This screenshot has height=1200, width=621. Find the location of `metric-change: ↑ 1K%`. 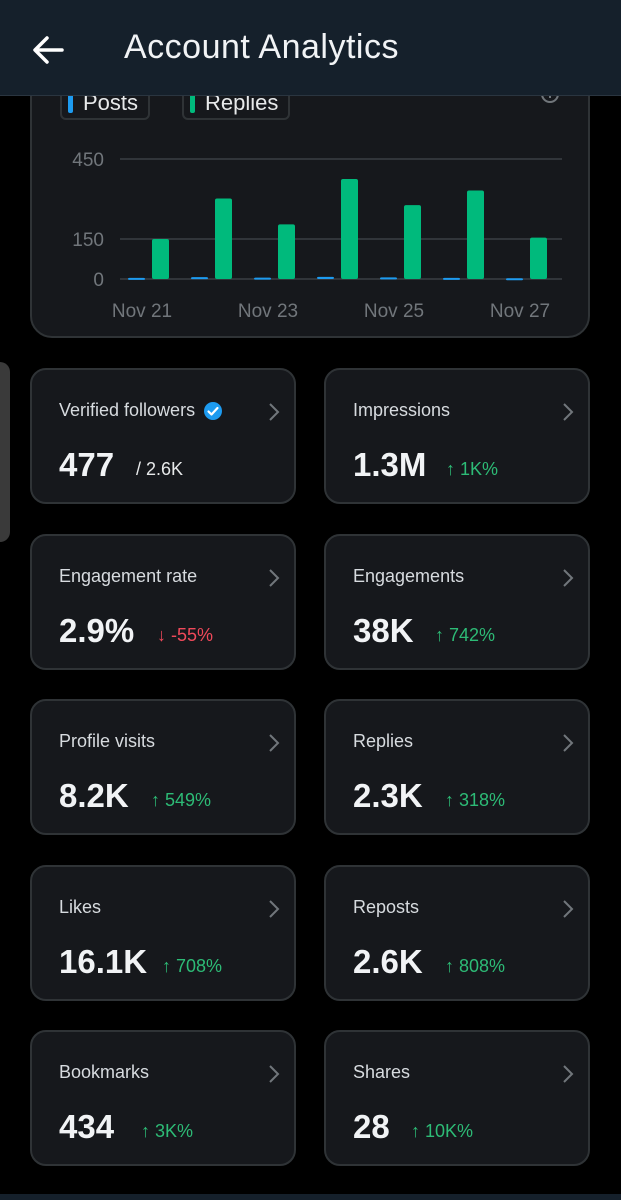

metric-change: ↑ 1K% is located at coordinates (472, 469).